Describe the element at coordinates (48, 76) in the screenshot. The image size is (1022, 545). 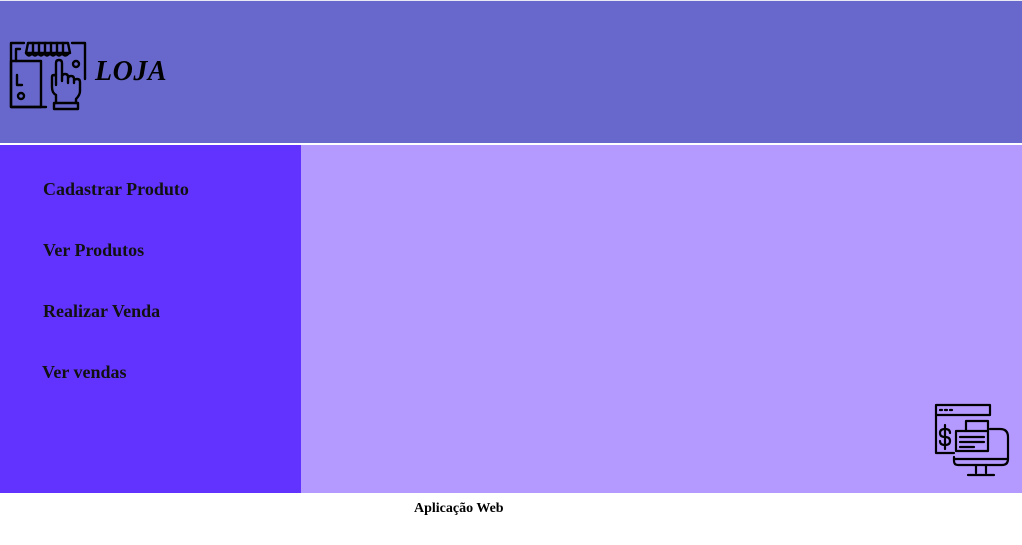
I see `store-touch-icon` at that location.